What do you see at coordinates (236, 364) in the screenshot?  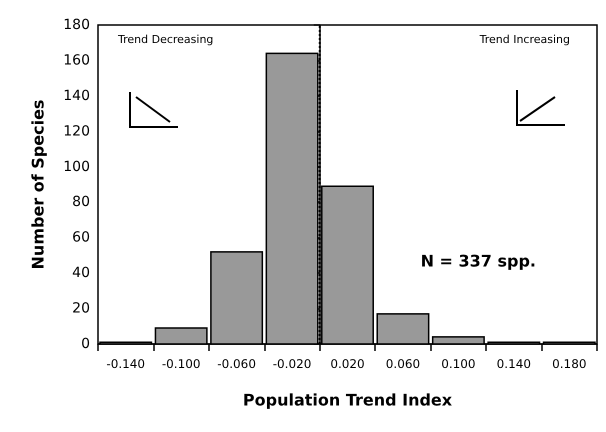 I see `x-tick-label: -0.060` at bounding box center [236, 364].